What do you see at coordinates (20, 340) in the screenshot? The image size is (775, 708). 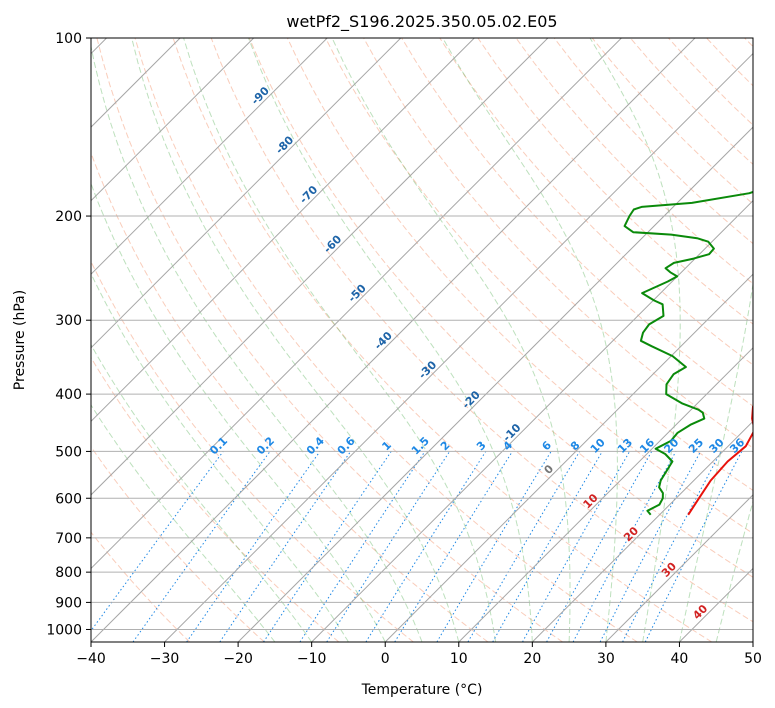 I see `y-axis-label: Pressure (hPa)` at bounding box center [20, 340].